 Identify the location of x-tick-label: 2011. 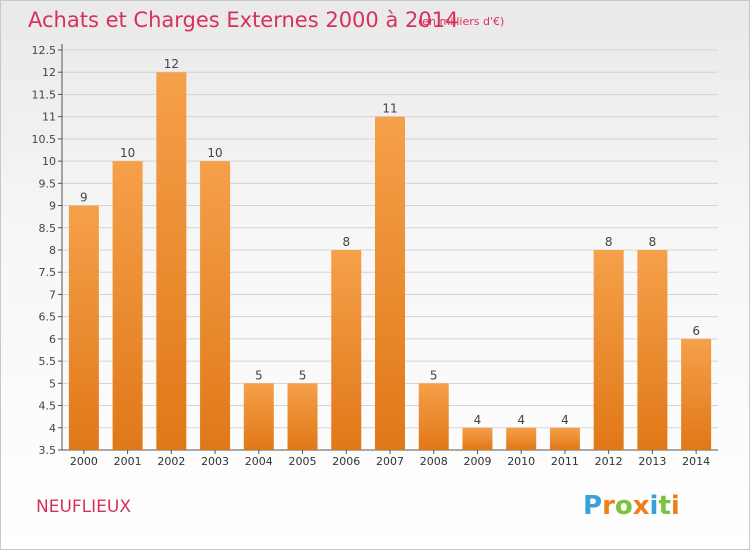
(565, 461).